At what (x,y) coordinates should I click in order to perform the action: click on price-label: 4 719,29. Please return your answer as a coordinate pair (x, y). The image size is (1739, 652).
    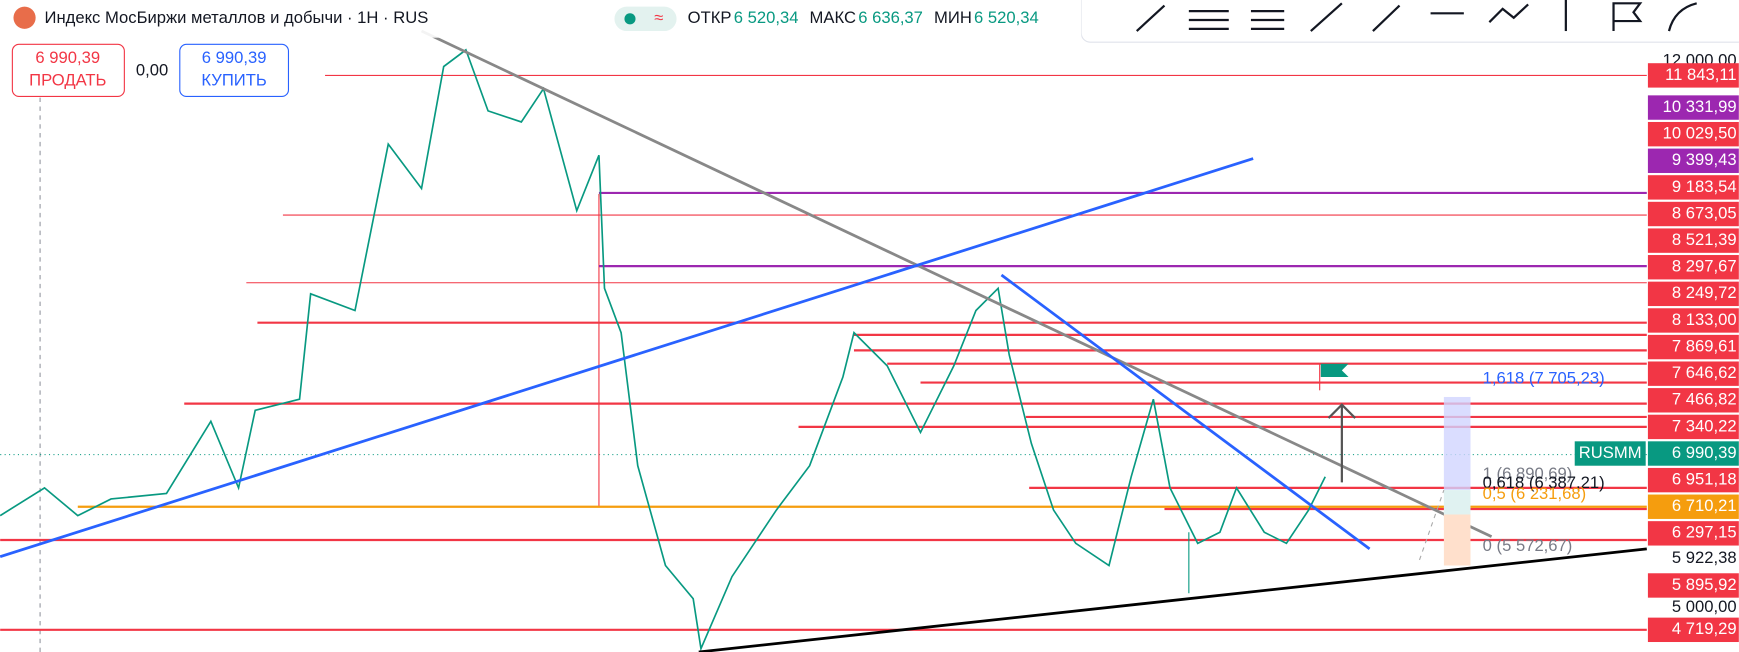
    Looking at the image, I should click on (1704, 628).